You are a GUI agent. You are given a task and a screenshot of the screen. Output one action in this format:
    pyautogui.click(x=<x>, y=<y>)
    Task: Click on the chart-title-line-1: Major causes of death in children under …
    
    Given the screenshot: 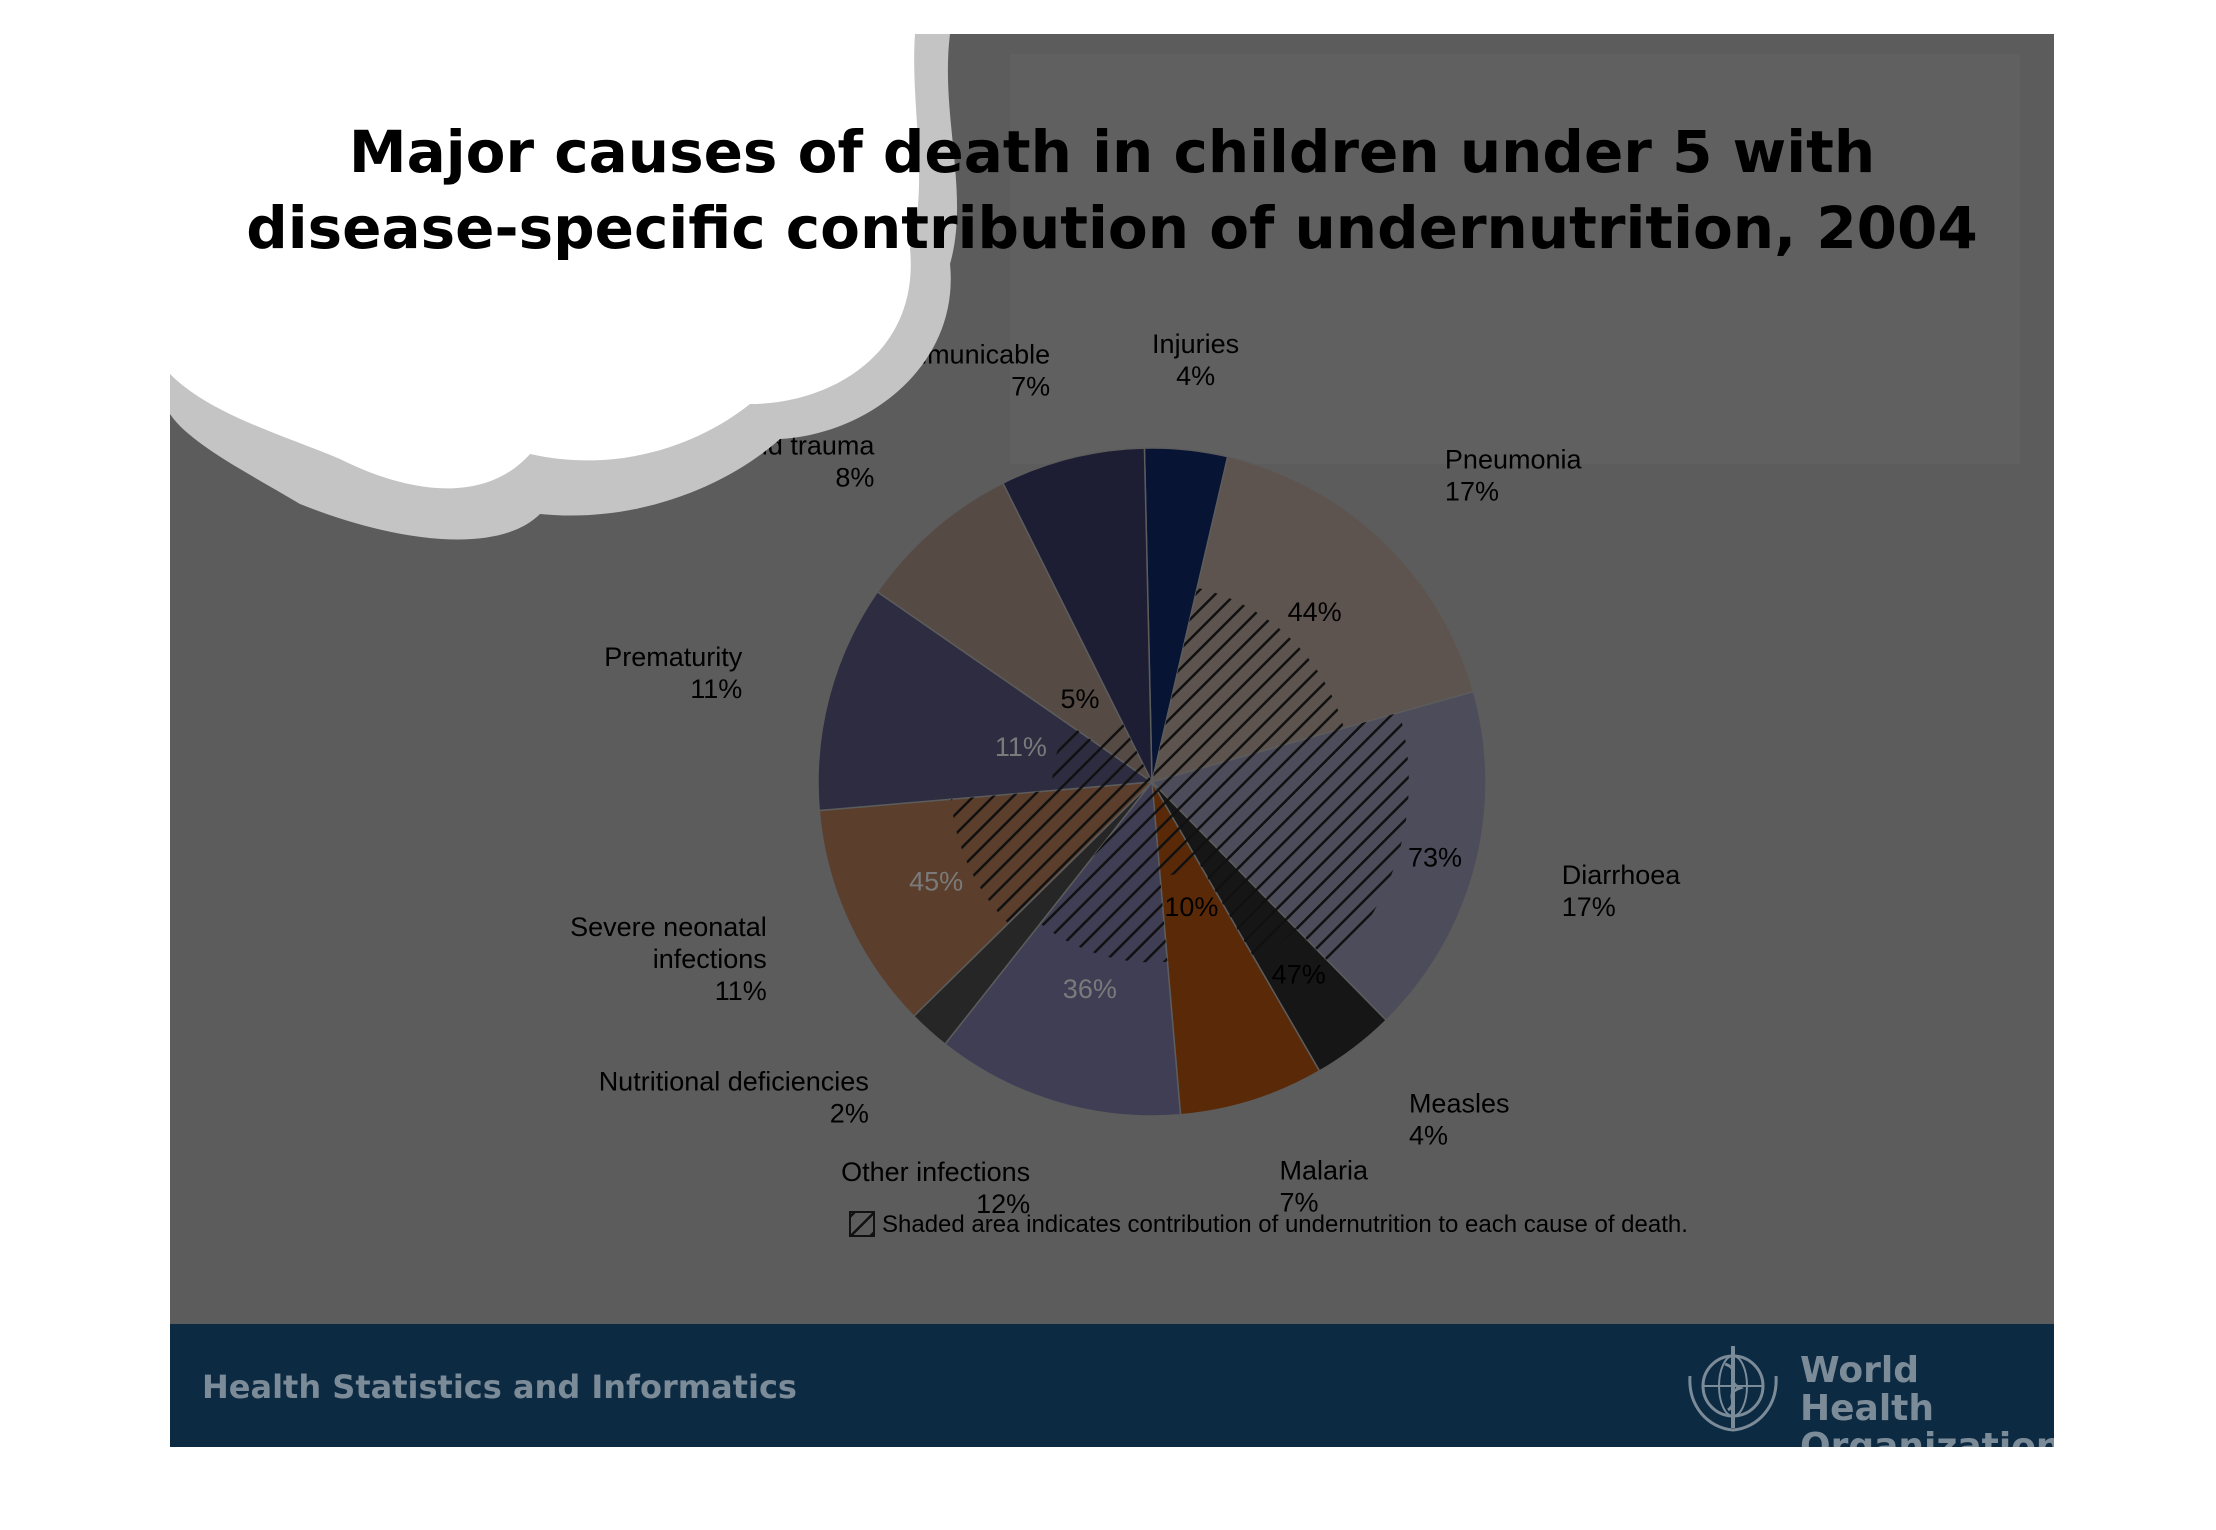 What is the action you would take?
    pyautogui.click(x=1112, y=152)
    